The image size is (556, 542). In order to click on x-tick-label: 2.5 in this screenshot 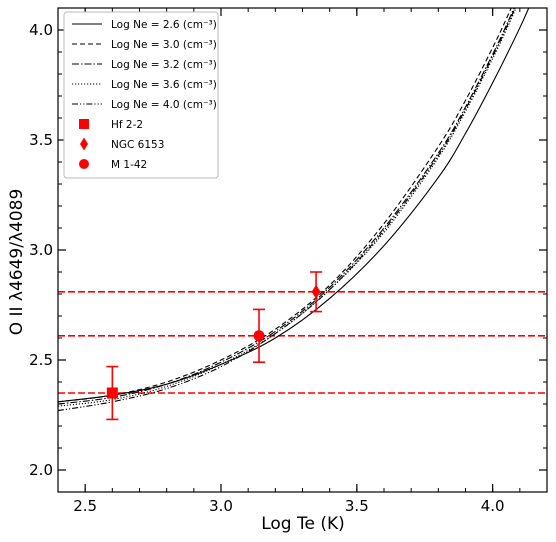, I will do `click(85, 506)`.